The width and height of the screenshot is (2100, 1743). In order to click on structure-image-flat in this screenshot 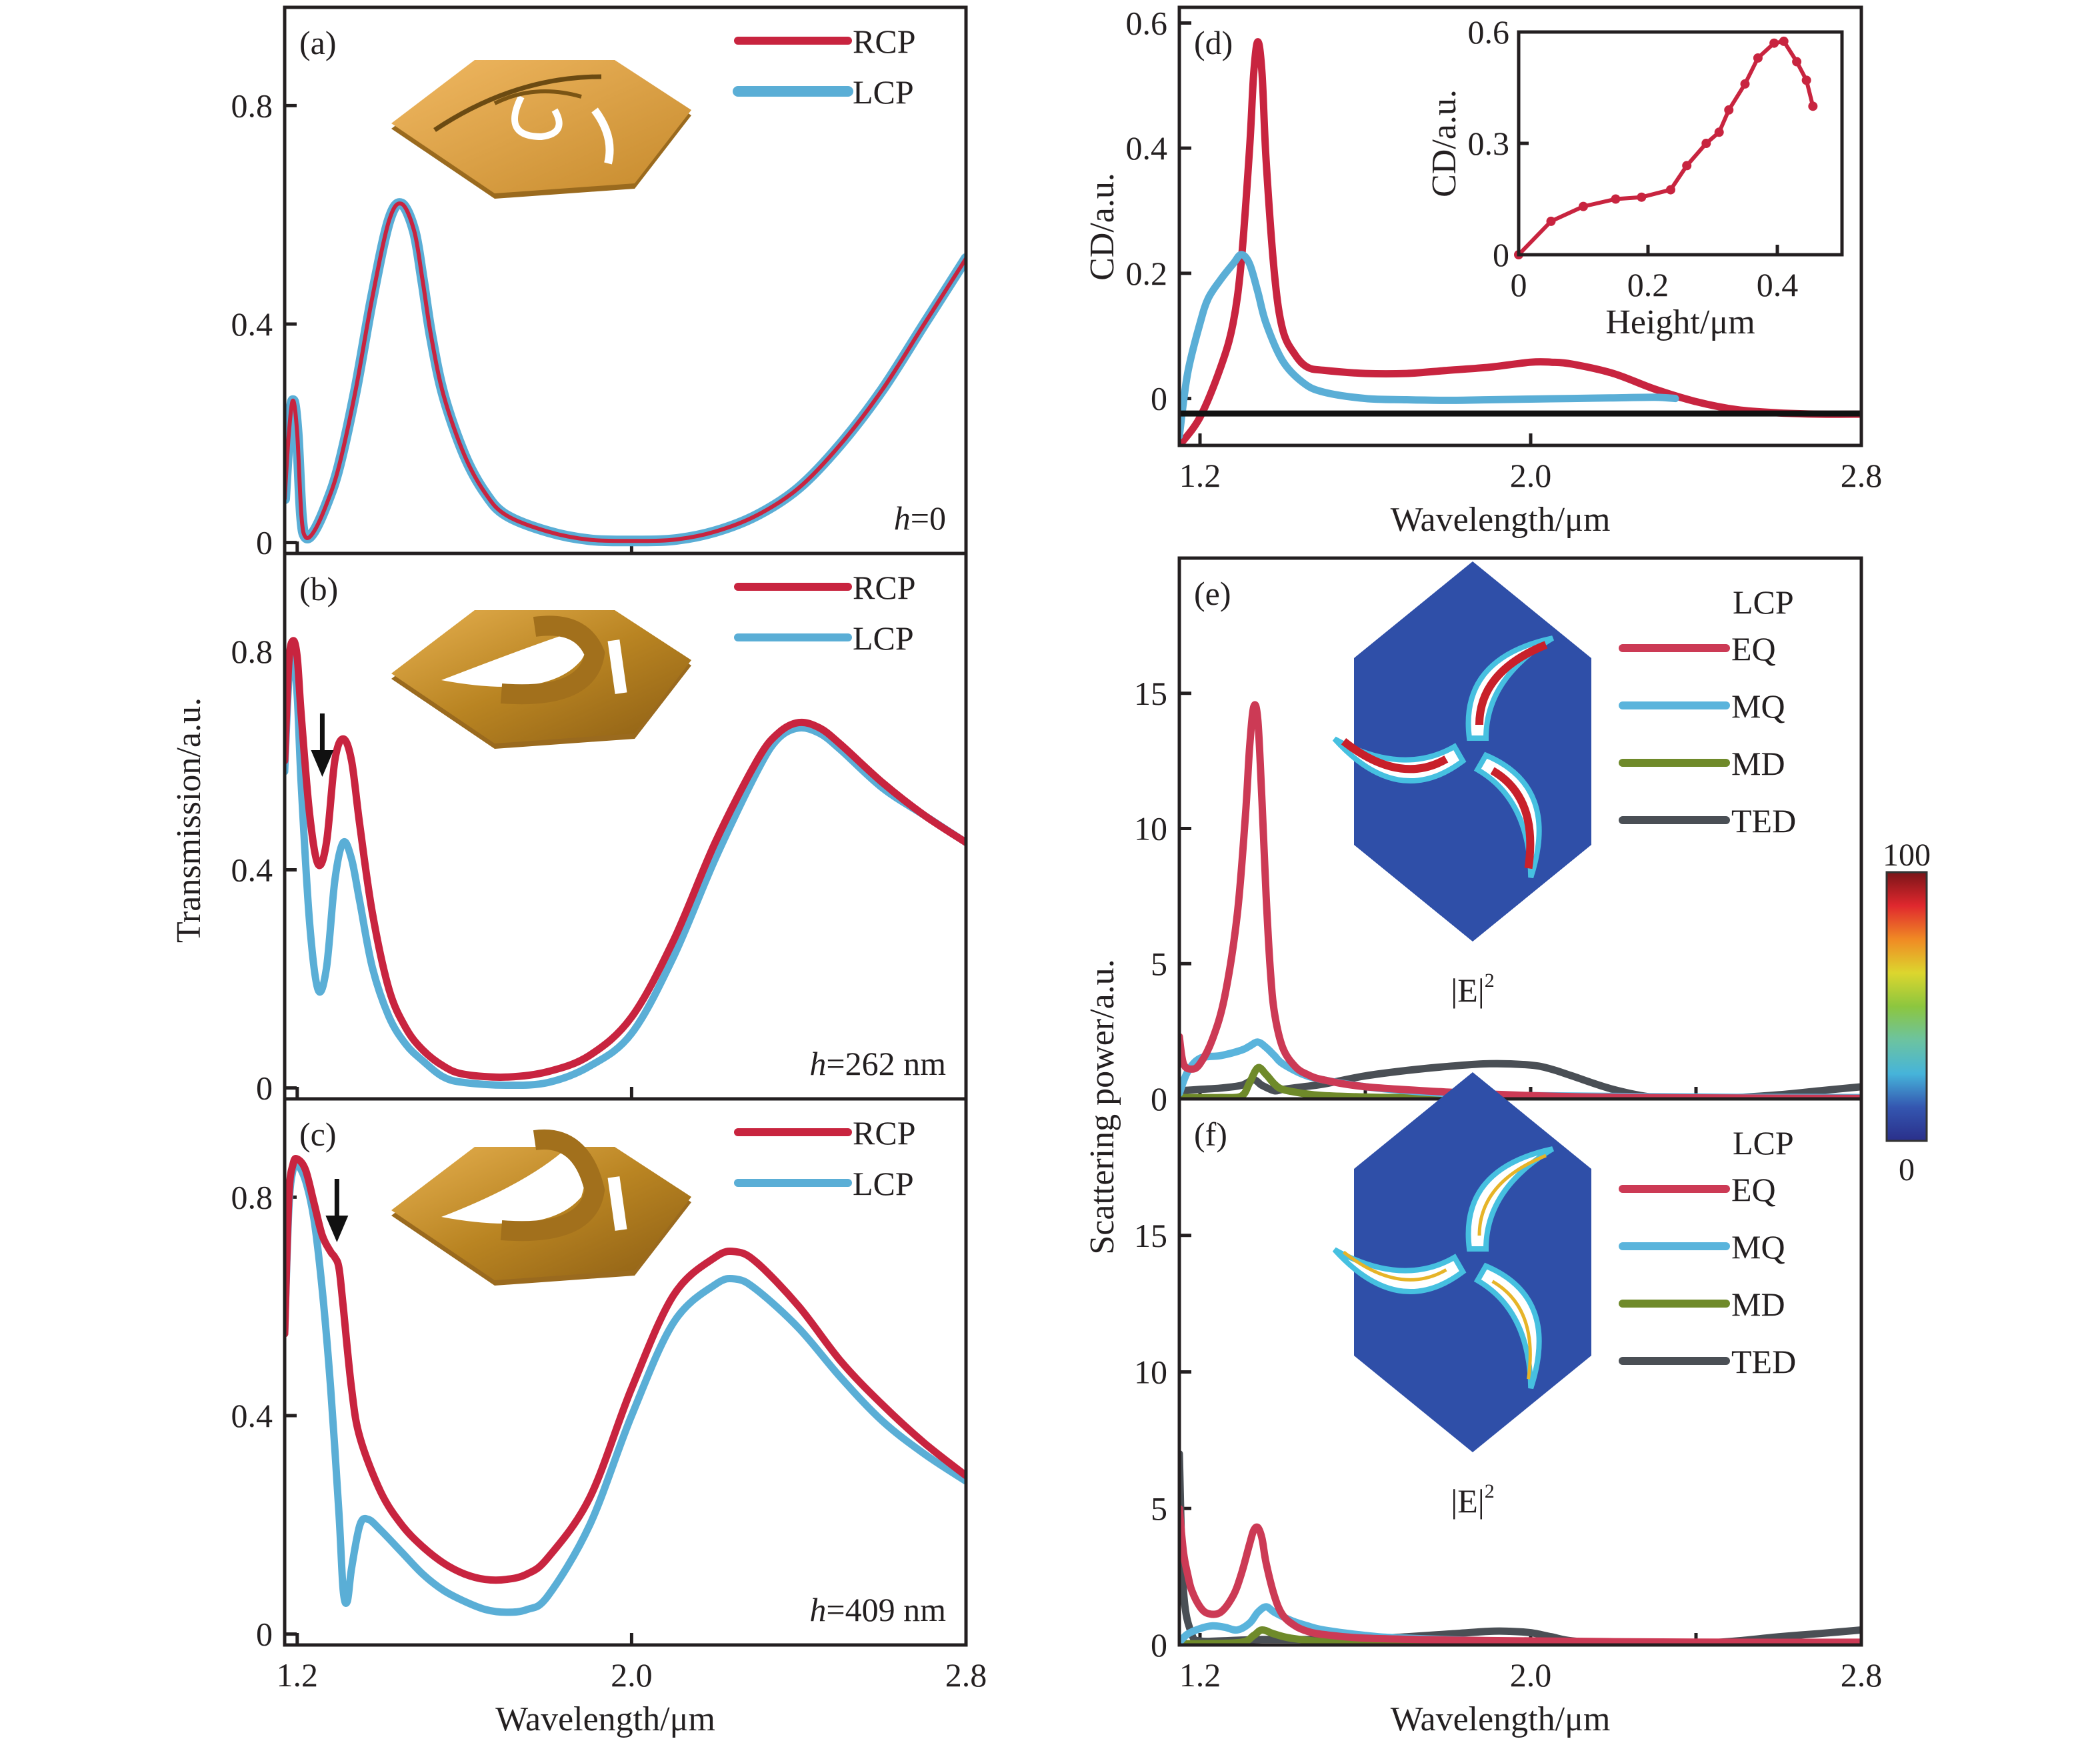, I will do `click(541, 129)`.